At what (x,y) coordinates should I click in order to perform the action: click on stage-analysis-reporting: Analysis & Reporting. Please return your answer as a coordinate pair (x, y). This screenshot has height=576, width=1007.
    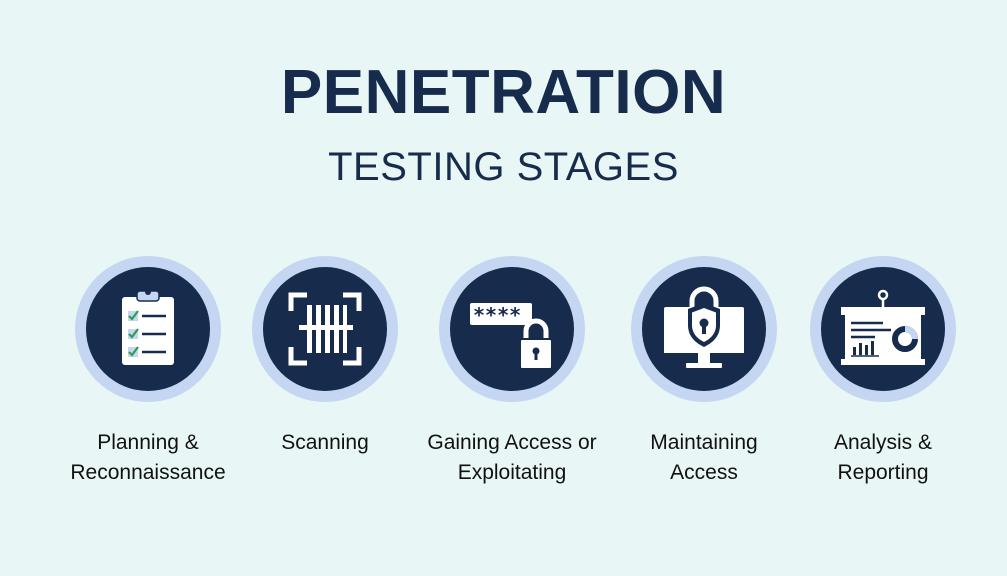
    Looking at the image, I should click on (883, 372).